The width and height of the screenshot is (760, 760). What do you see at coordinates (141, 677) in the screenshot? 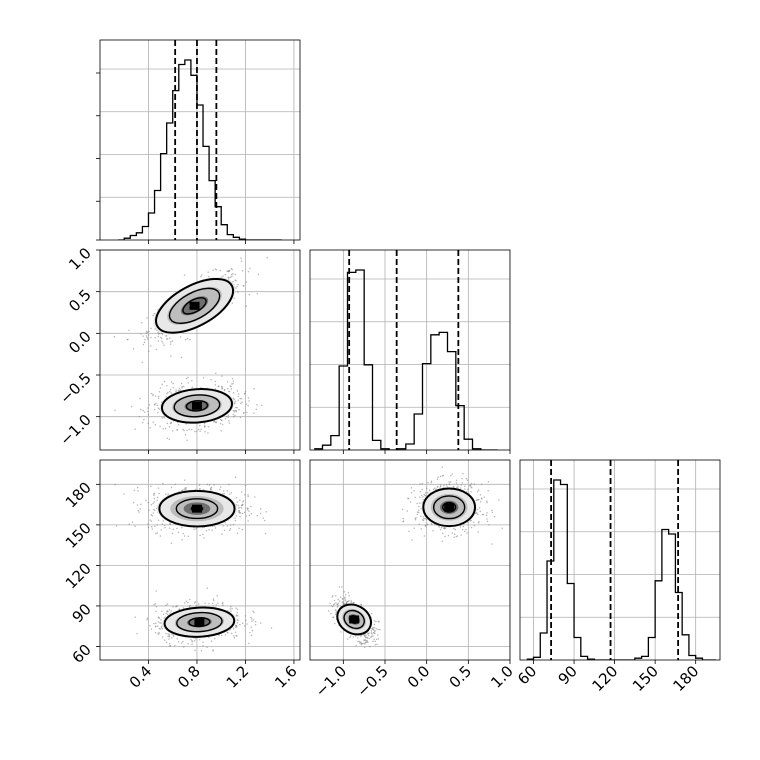
I see `x-tick-label-p1: 0.4` at bounding box center [141, 677].